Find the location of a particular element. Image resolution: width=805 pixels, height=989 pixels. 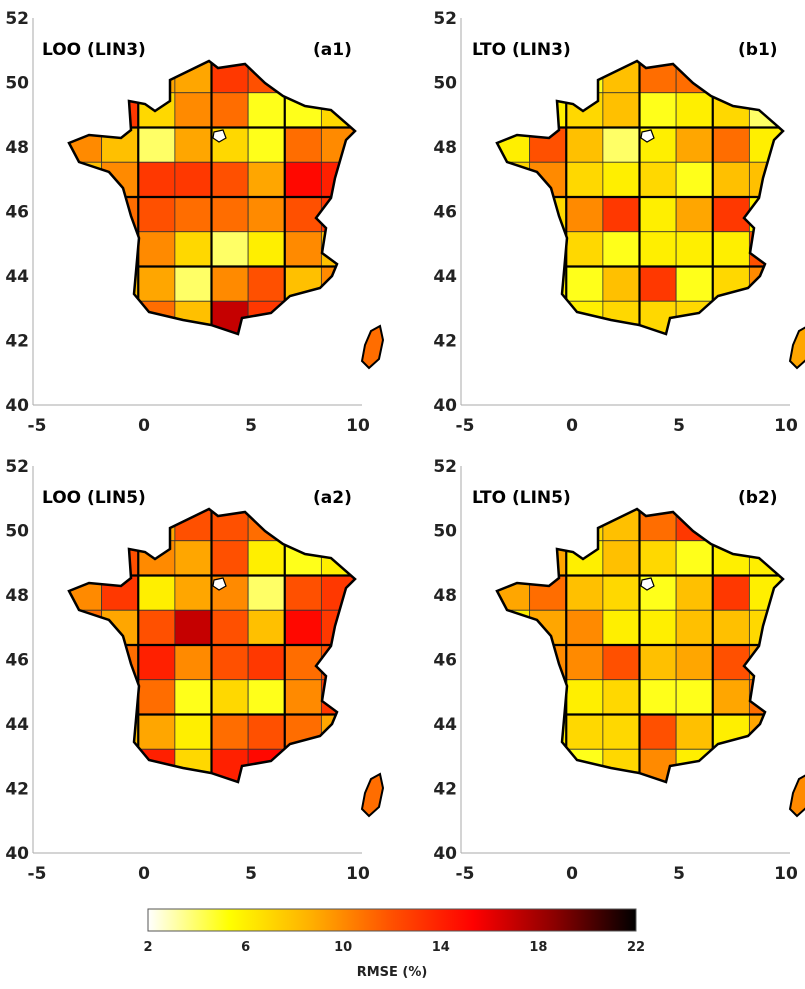

region-borders is located at coordinates (640, 197).